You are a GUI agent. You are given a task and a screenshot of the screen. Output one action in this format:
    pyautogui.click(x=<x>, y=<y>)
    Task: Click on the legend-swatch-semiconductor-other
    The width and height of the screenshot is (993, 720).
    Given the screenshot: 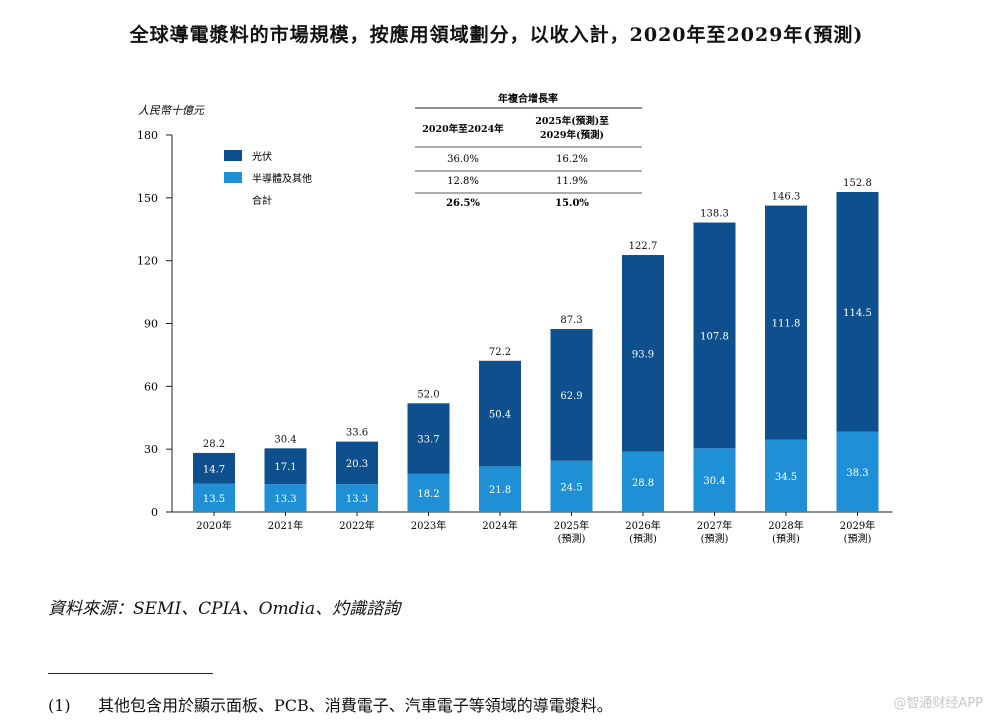 What is the action you would take?
    pyautogui.click(x=233, y=177)
    